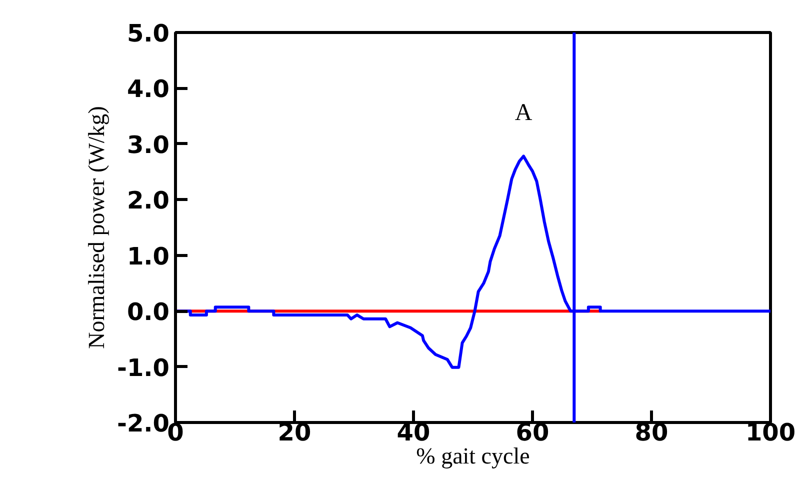 This screenshot has width=806, height=499. What do you see at coordinates (413, 432) in the screenshot?
I see `x-tick-label: 40` at bounding box center [413, 432].